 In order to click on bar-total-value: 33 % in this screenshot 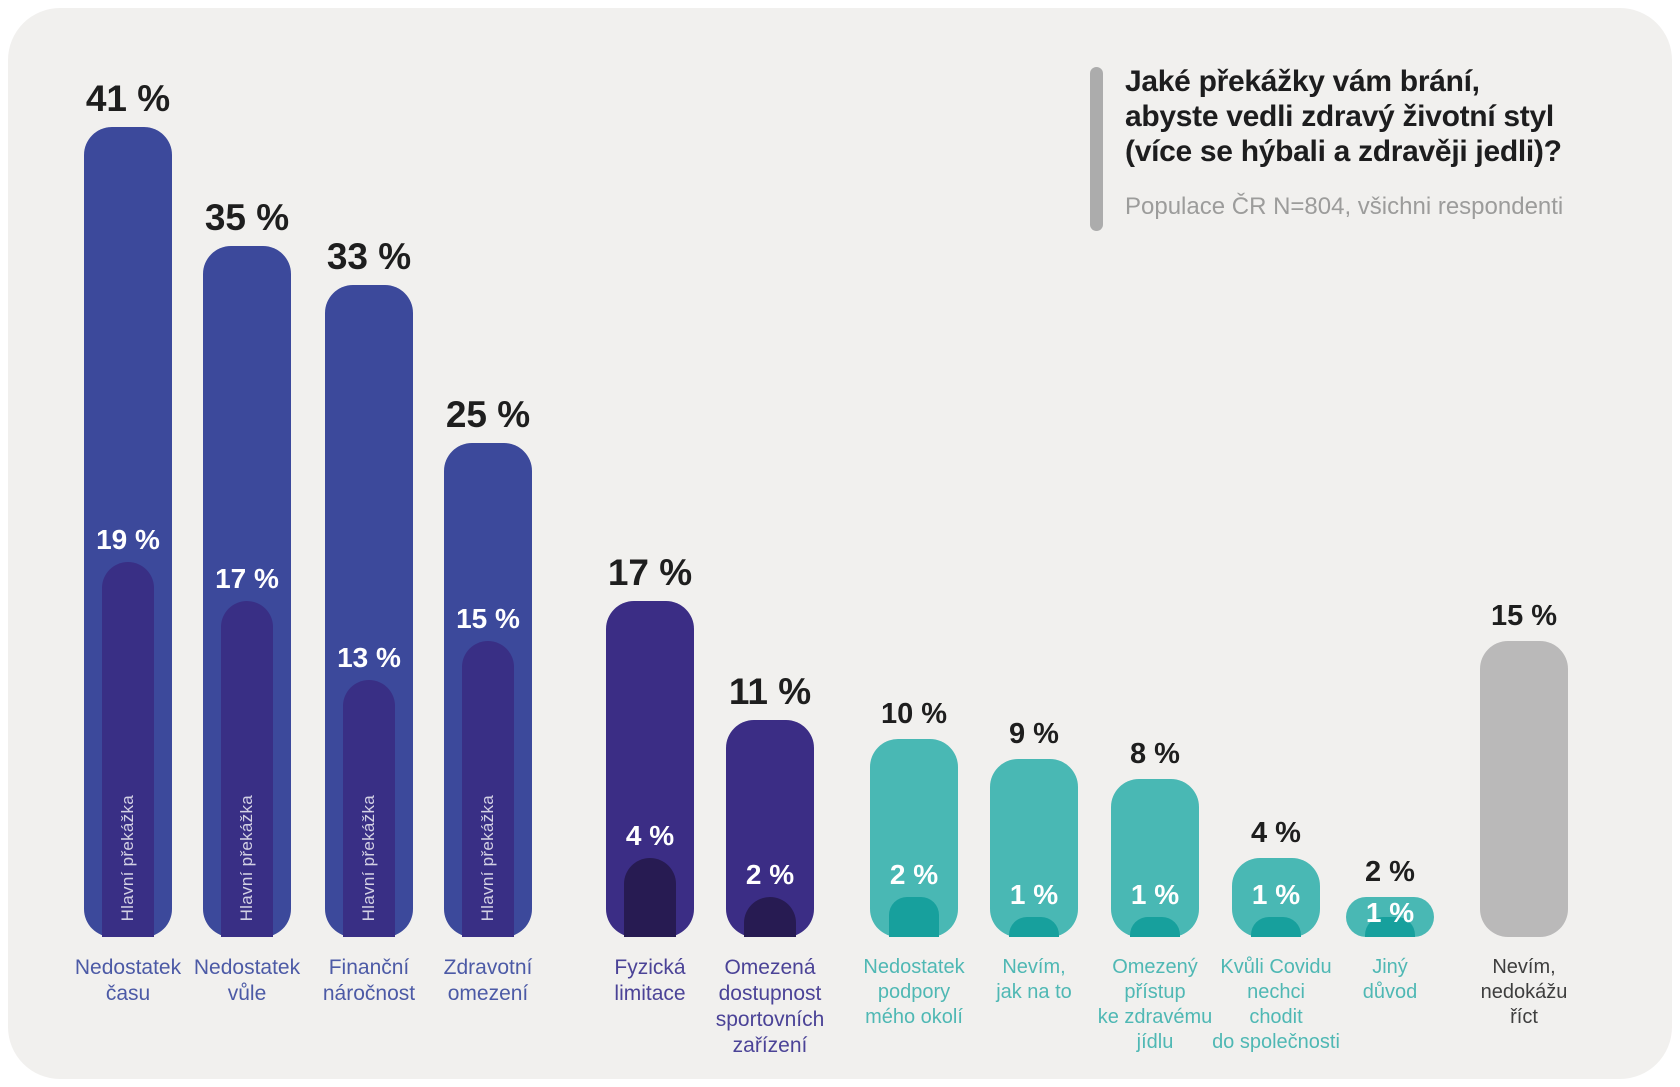, I will do `click(369, 256)`.